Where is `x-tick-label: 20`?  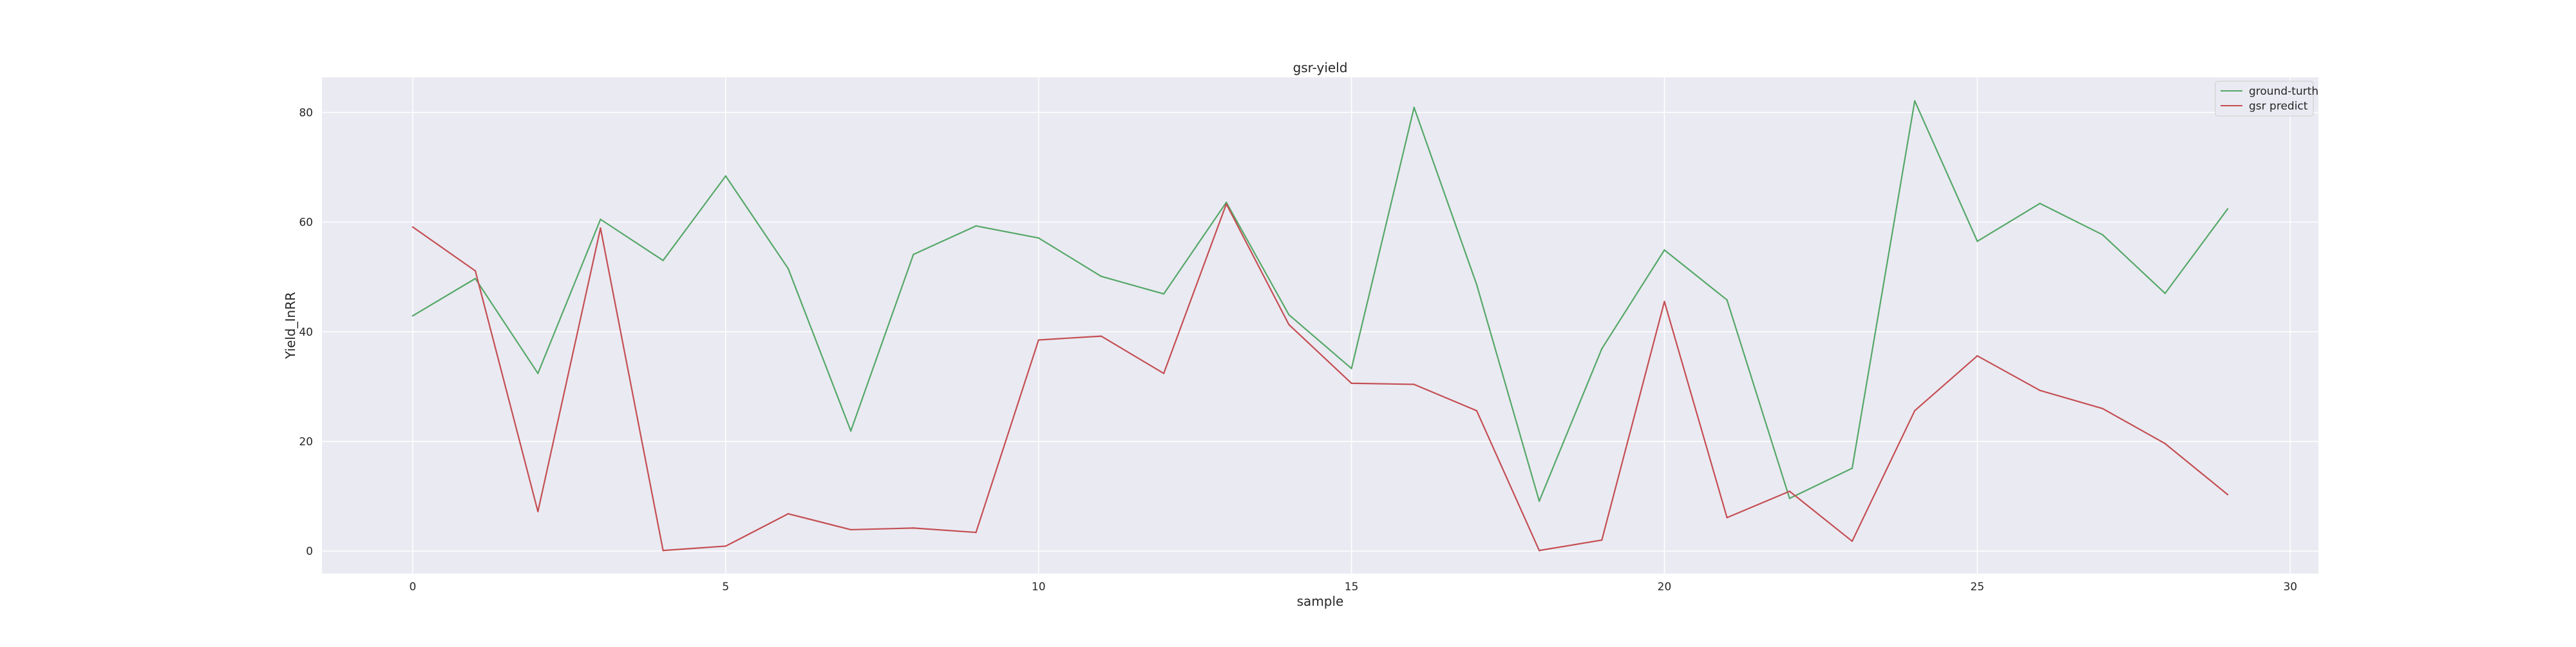 x-tick-label: 20 is located at coordinates (1665, 587).